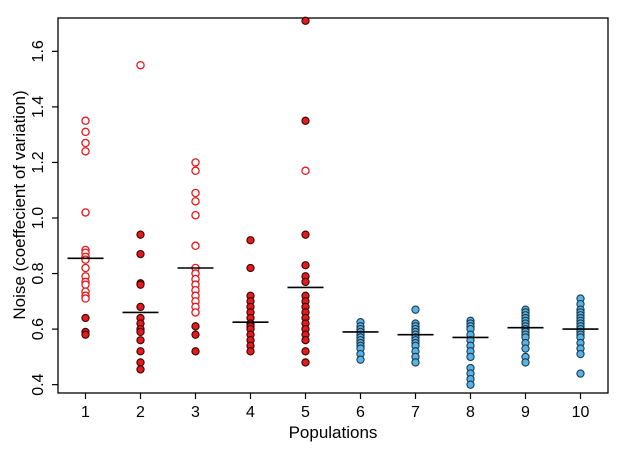 Image resolution: width=619 pixels, height=452 pixels. Describe the element at coordinates (38, 273) in the screenshot. I see `y-tick-label: 0.8` at that location.